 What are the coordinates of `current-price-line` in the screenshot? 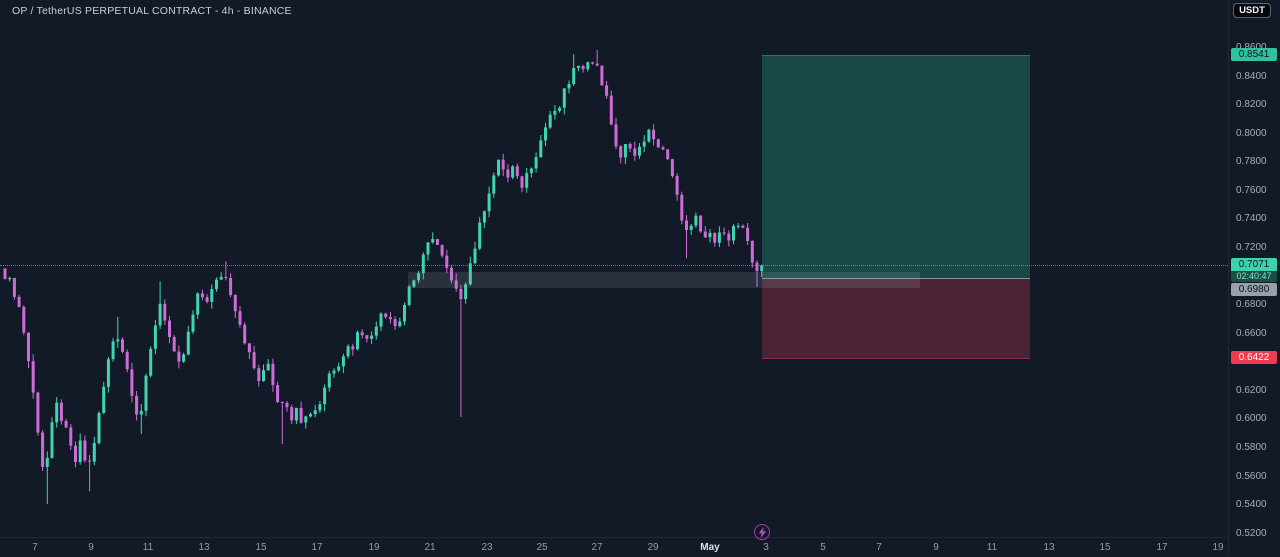 It's located at (614, 266).